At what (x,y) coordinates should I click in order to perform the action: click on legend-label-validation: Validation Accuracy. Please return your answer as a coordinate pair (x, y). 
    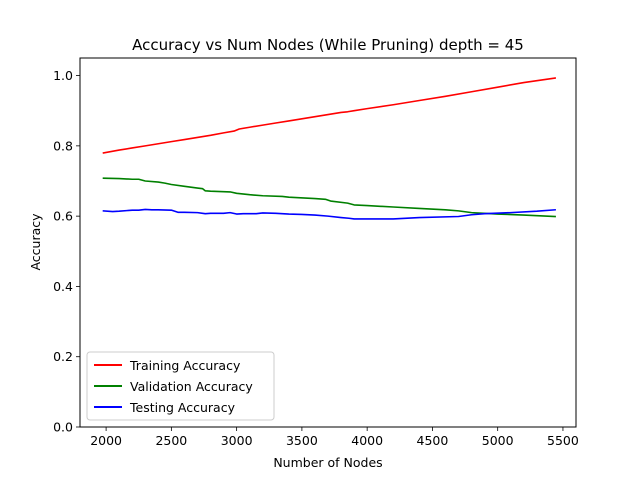
    Looking at the image, I should click on (191, 386).